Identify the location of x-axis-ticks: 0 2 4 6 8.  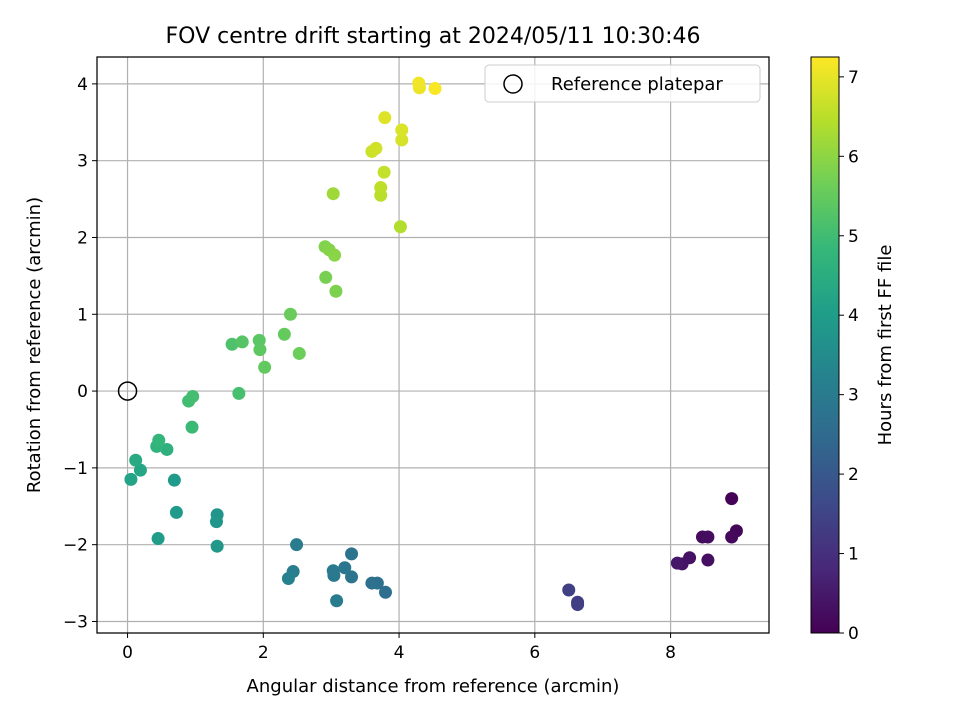
(399, 648).